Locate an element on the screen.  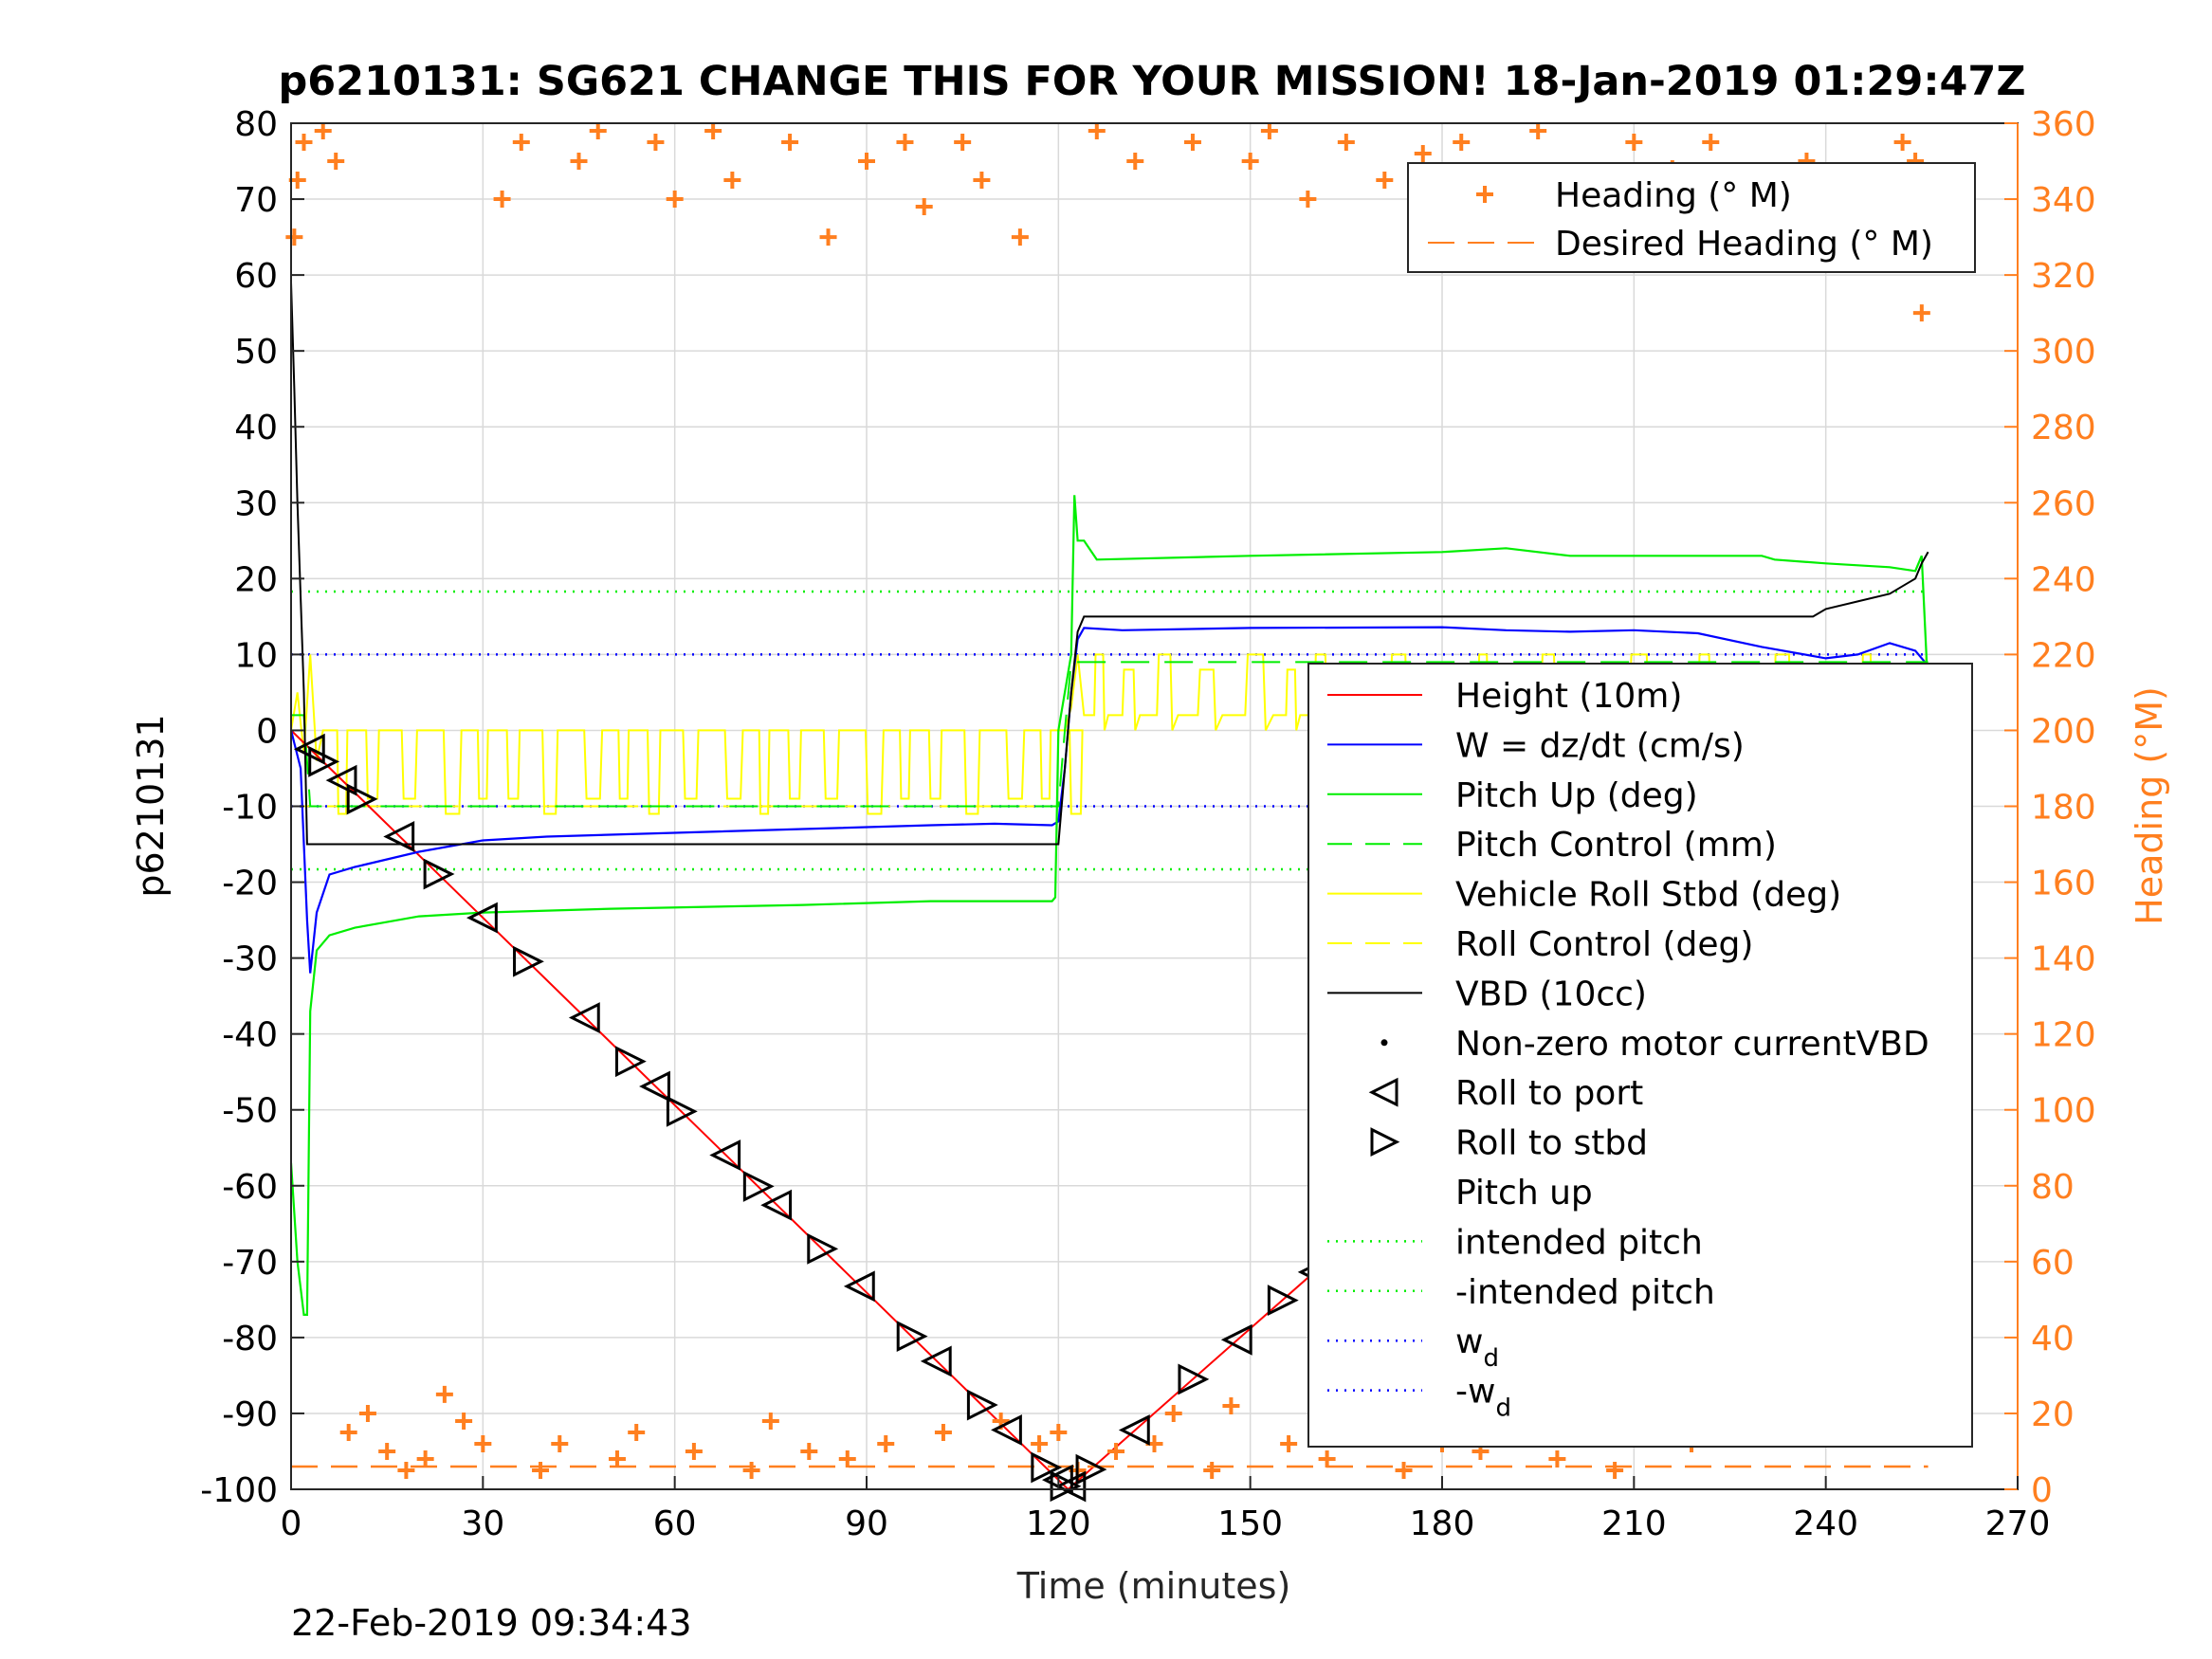
left-tick-label: 70 is located at coordinates (256, 200).